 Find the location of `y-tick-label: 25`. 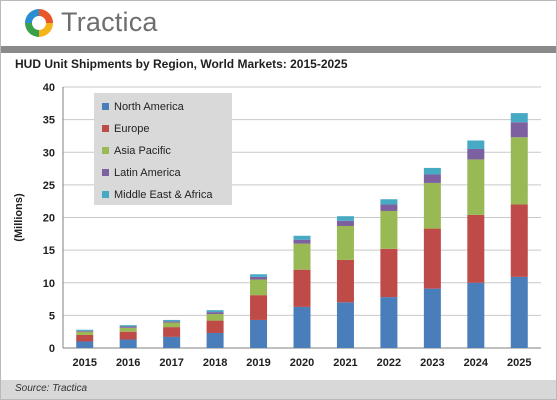

y-tick-label: 25 is located at coordinates (49, 186).